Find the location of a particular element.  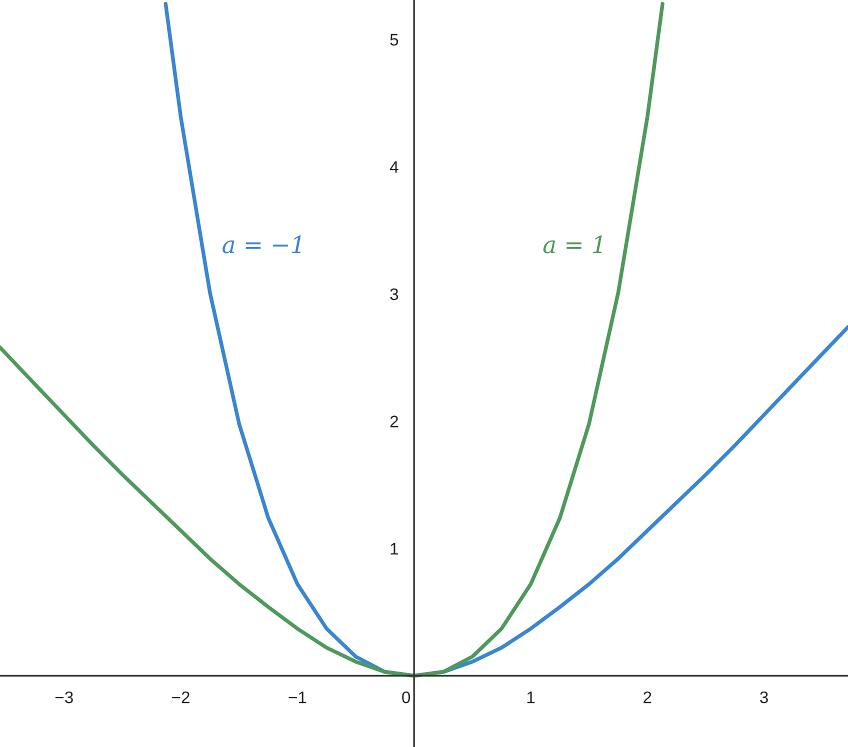

y-tick-label: 5 is located at coordinates (394, 40).